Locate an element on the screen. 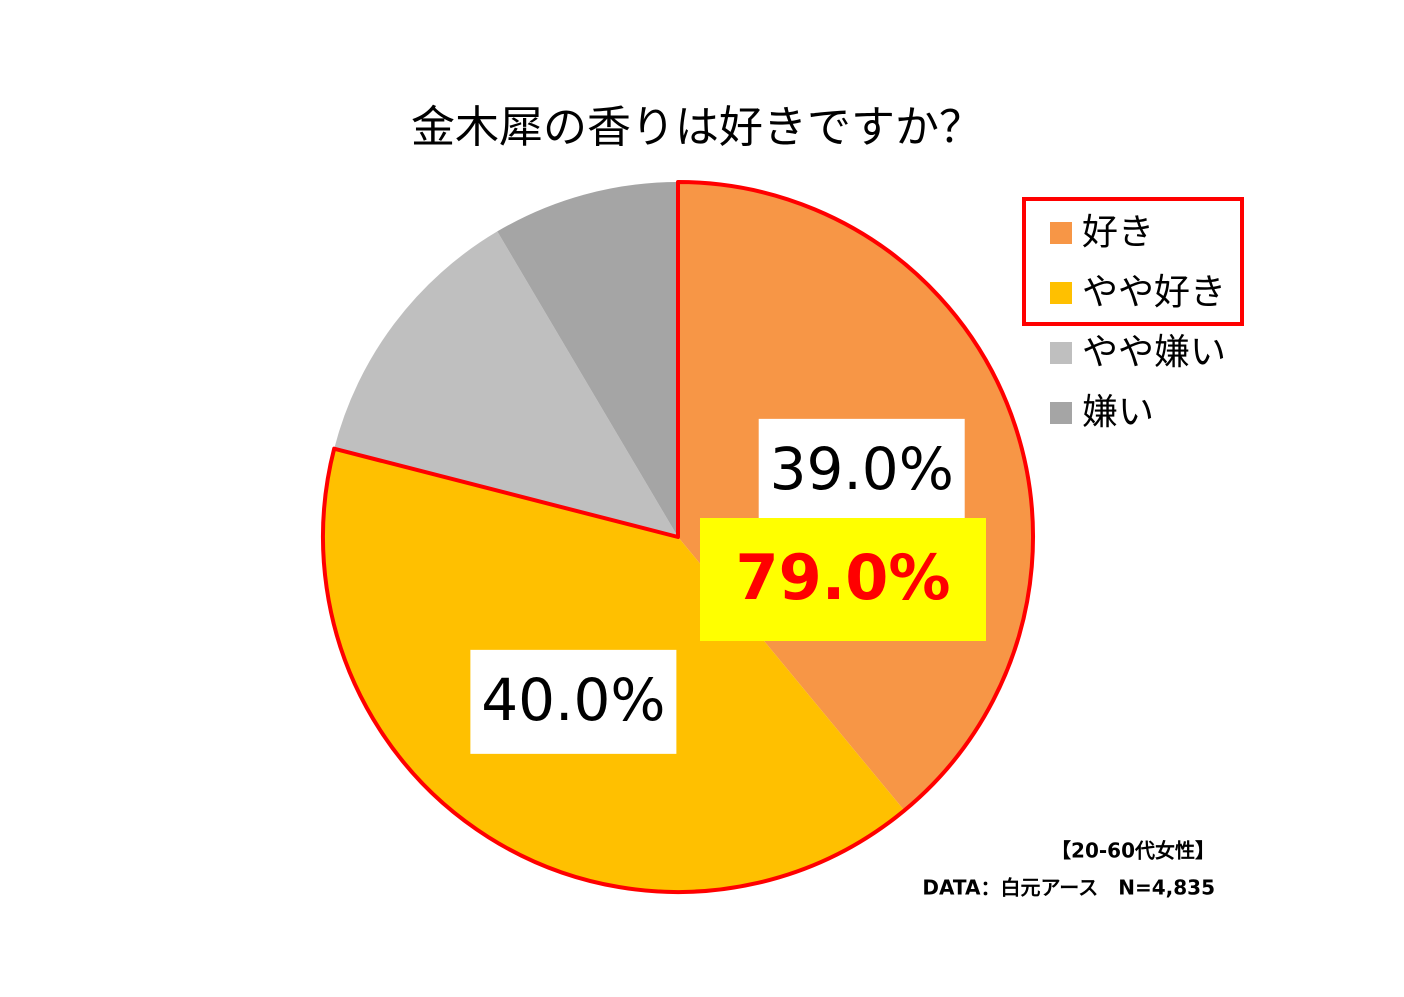 Image resolution: width=1404 pixels, height=997 pixels. chart-title: 金木犀の香りは好きですか？ is located at coordinates (697, 127).